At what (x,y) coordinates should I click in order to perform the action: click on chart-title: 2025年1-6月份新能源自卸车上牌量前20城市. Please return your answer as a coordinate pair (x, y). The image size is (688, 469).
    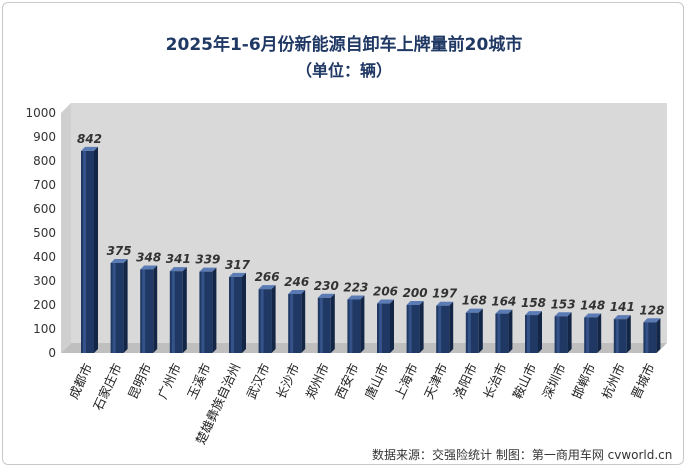
    Looking at the image, I should click on (344, 45).